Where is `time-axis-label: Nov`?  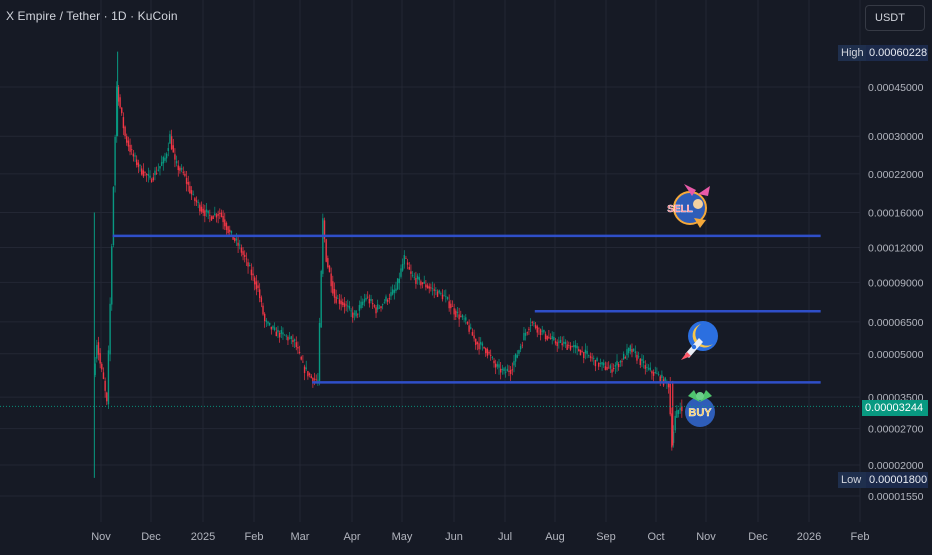
time-axis-label: Nov is located at coordinates (706, 537).